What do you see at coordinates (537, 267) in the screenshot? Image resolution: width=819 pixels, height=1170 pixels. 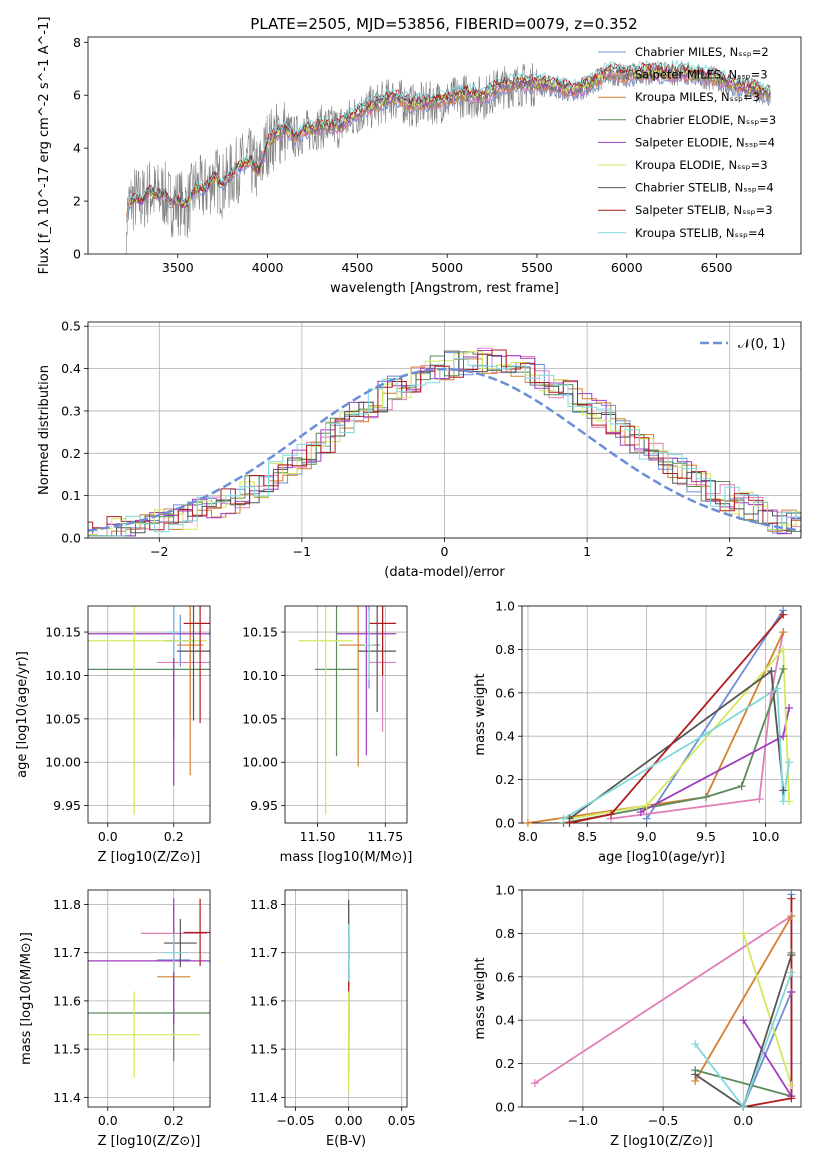 I see `x-tick-label: 5500` at bounding box center [537, 267].